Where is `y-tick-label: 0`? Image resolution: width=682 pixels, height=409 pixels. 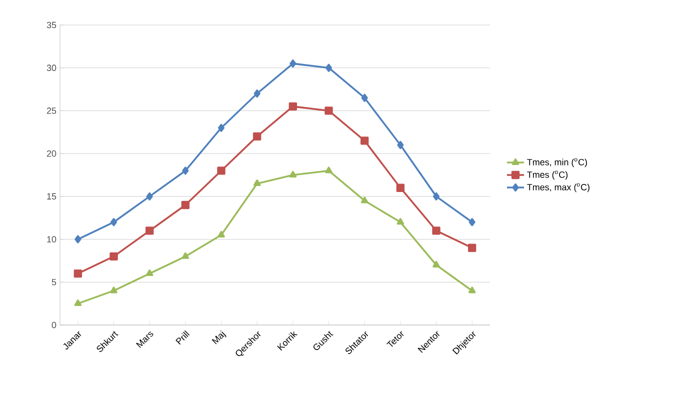 y-tick-label: 0 is located at coordinates (54, 325).